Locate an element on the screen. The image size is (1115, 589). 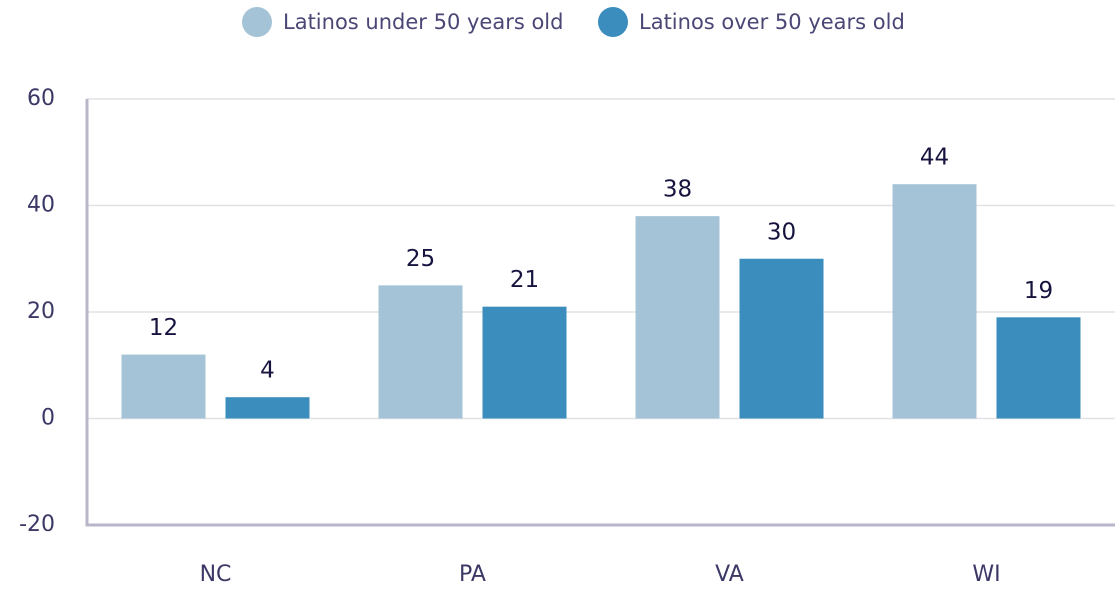
value-label: 25 is located at coordinates (420, 259).